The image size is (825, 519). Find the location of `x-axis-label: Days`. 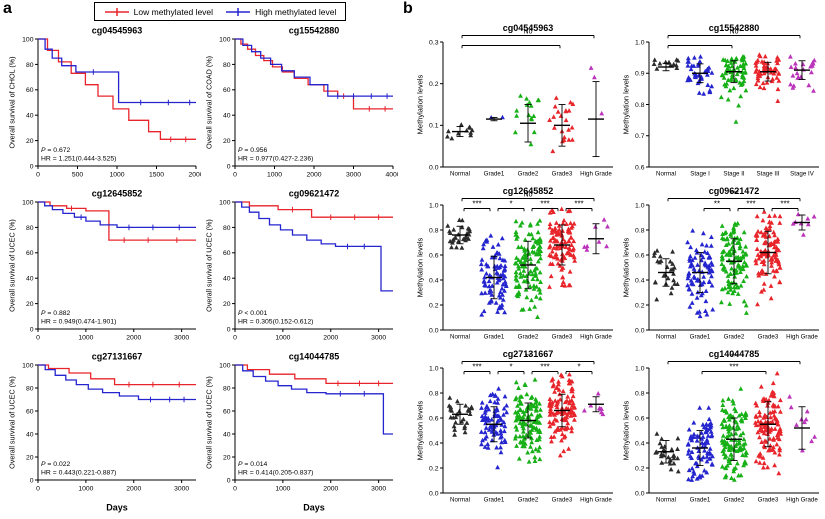

x-axis-label: Days is located at coordinates (117, 508).